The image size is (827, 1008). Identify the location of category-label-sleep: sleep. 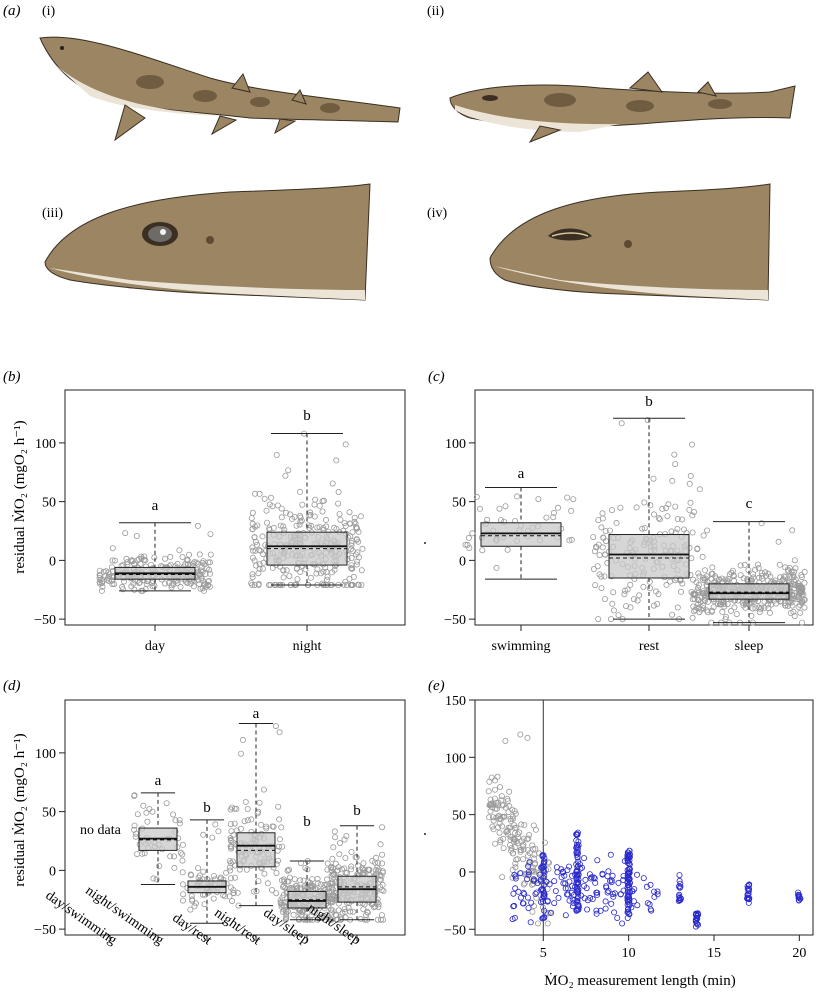
(749, 646).